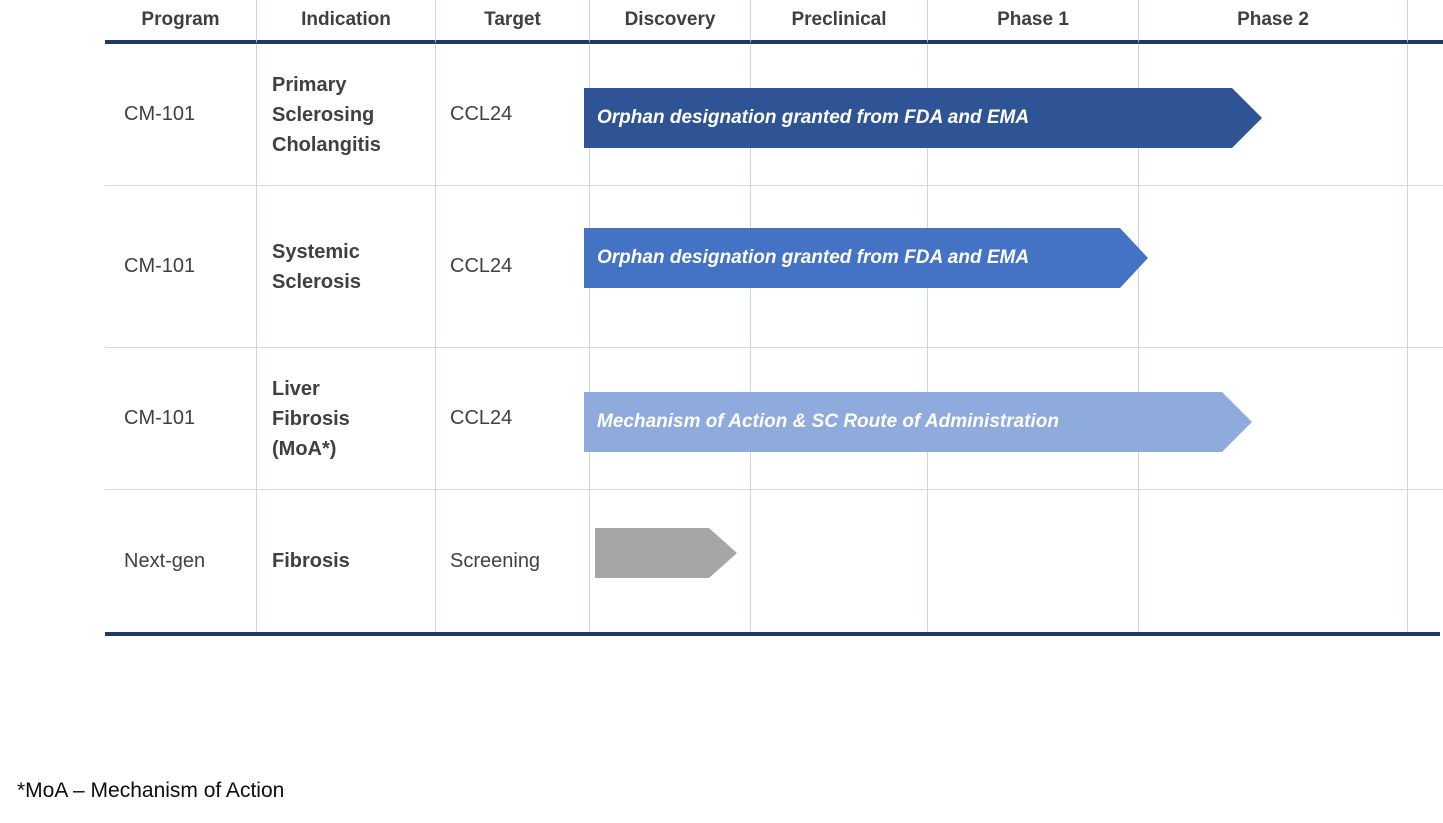 The image size is (1443, 823). I want to click on column-header-discovery: Discovery, so click(670, 22).